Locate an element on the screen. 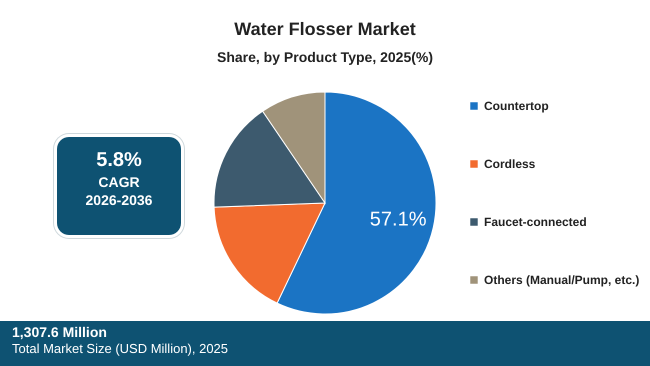  info-card: 5.8% CAGR 2026-2036 is located at coordinates (119, 186).